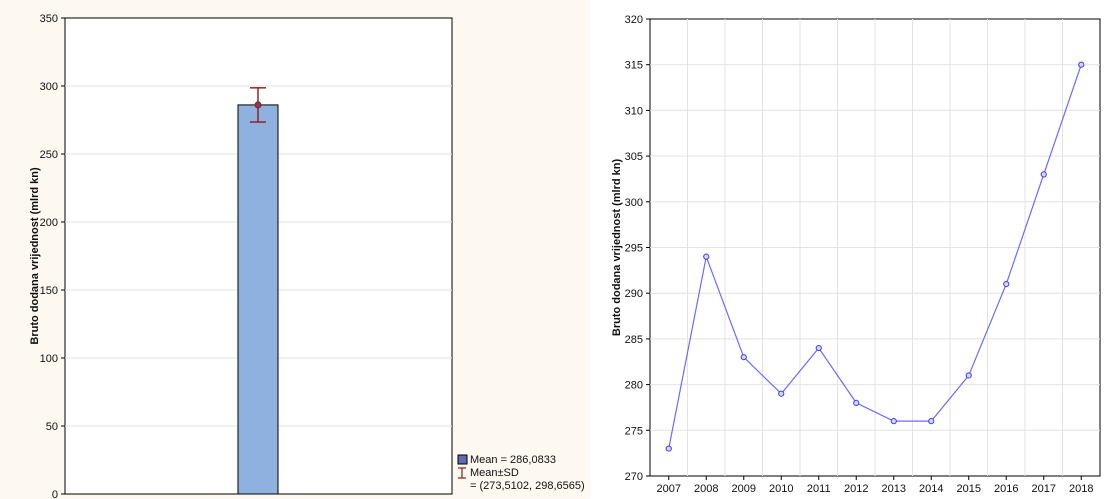 This screenshot has height=499, width=1120. I want to click on y-tick-label: 305, so click(634, 157).